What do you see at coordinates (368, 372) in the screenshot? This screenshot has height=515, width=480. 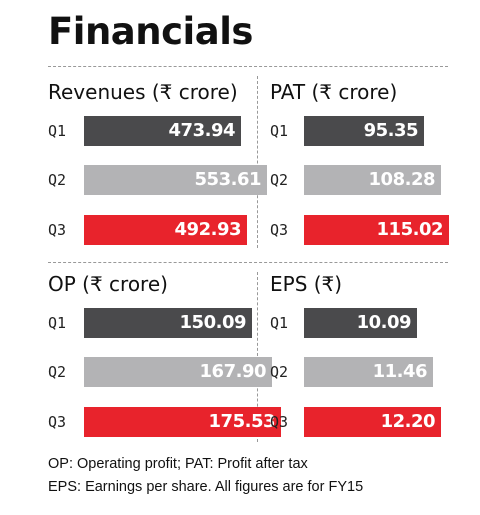 I see `bar-q2: 11.46` at bounding box center [368, 372].